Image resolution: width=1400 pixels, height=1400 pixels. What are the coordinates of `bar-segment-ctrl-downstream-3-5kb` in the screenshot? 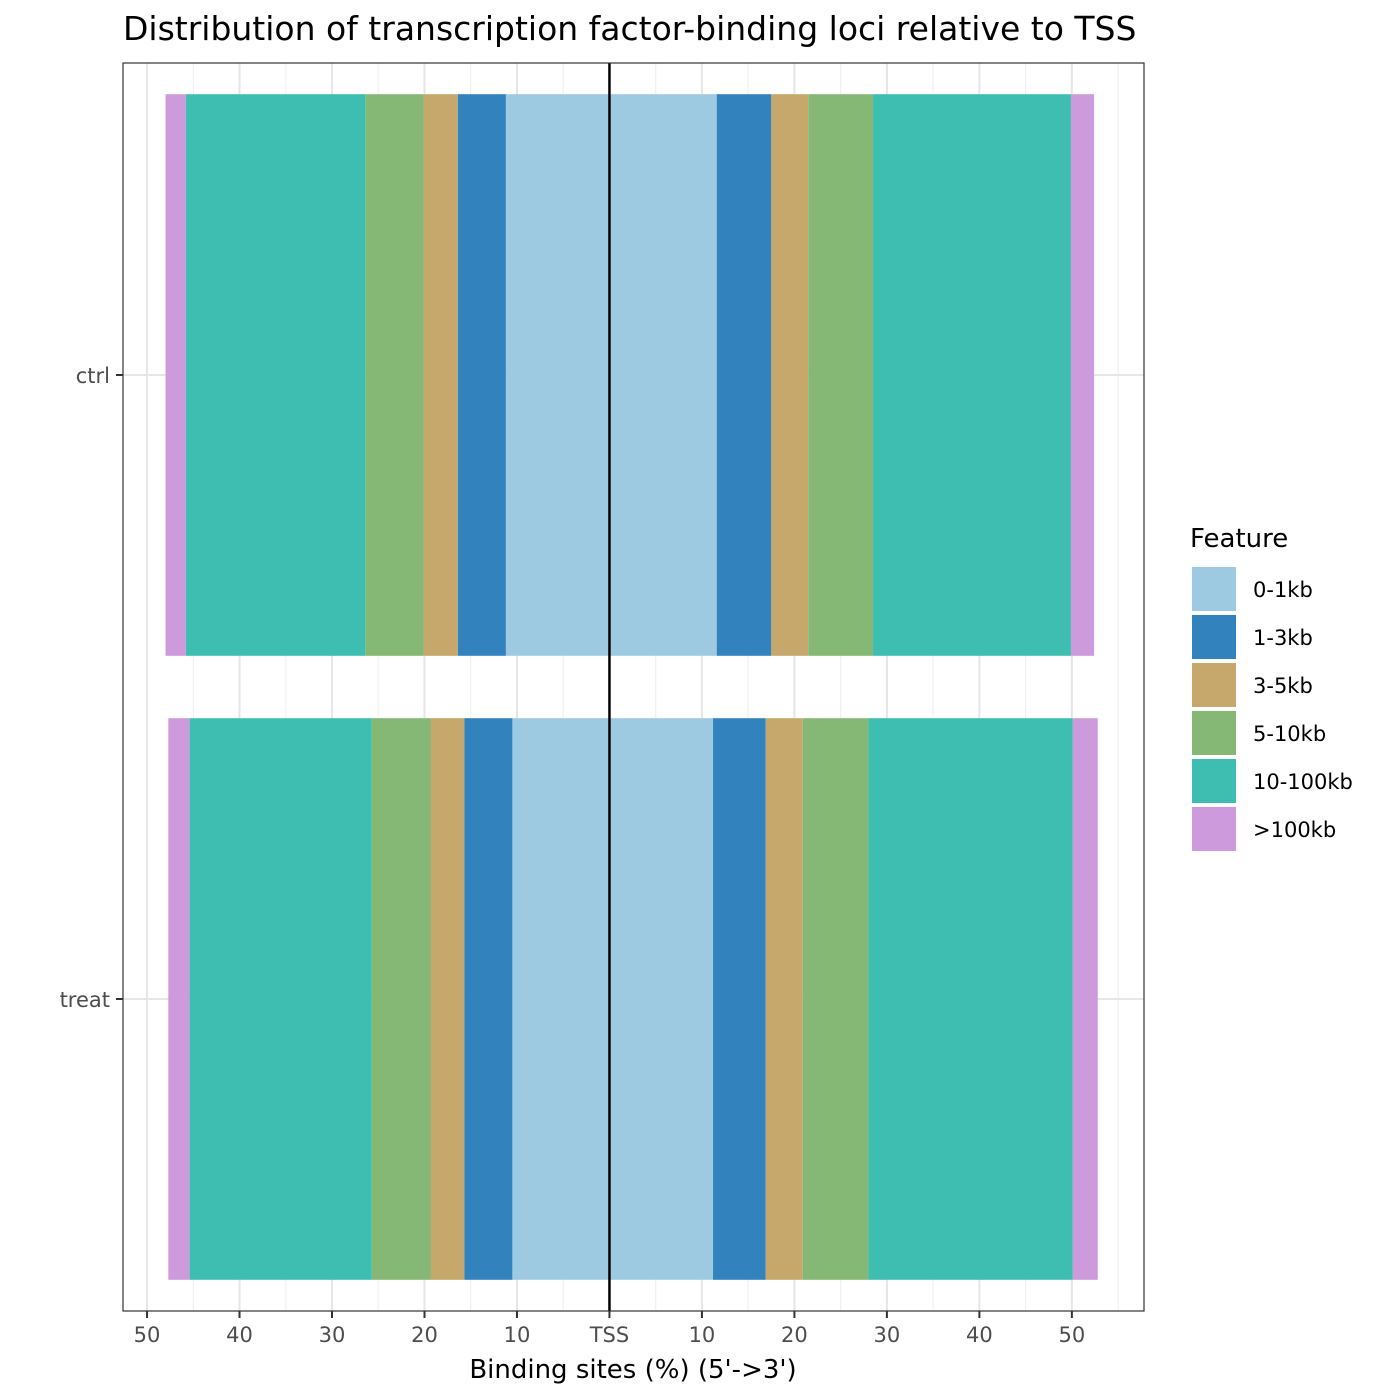 It's located at (790, 375).